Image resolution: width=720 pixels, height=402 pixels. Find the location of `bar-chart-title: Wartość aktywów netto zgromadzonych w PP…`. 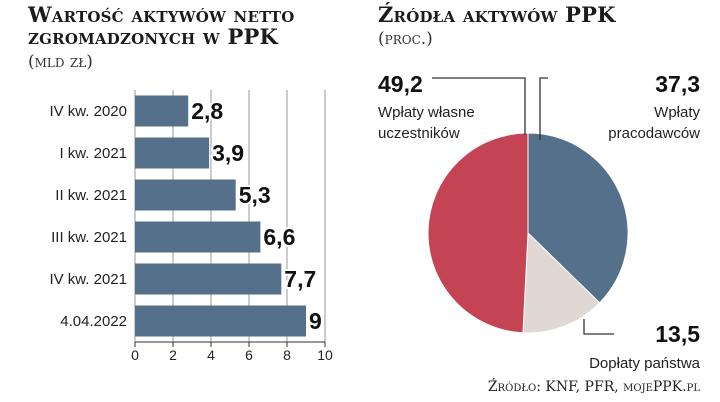

bar-chart-title: Wartość aktywów netto zgromadzonych w PP… is located at coordinates (161, 25).